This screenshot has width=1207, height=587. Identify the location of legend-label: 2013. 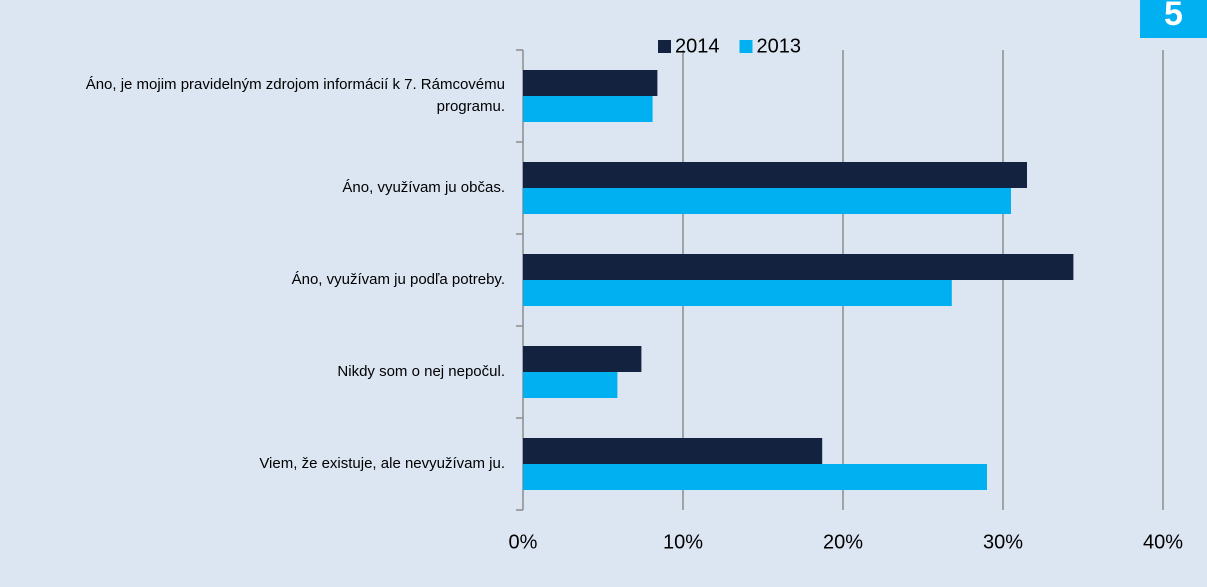
(779, 46).